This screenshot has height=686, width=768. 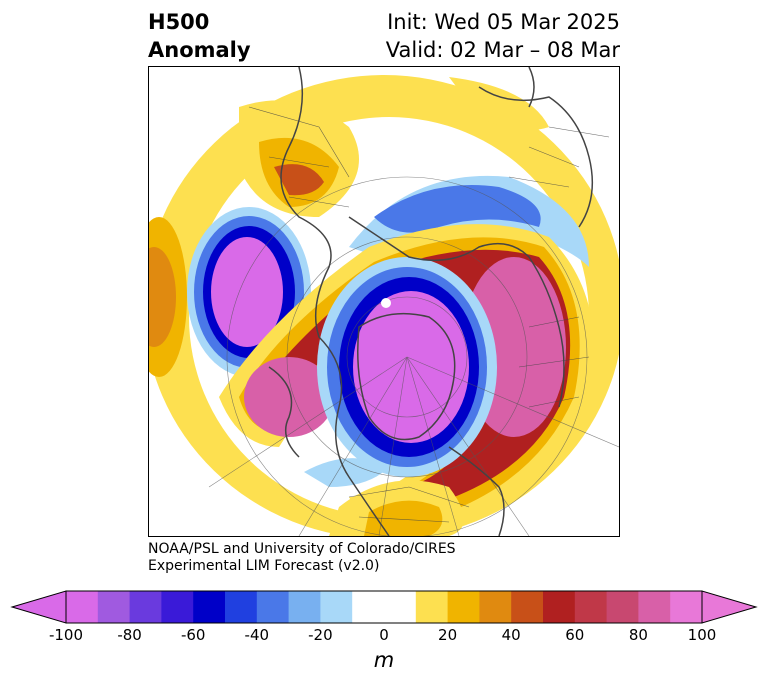 What do you see at coordinates (503, 22) in the screenshot?
I see `init-date: Init: Wed 05 Mar 2025` at bounding box center [503, 22].